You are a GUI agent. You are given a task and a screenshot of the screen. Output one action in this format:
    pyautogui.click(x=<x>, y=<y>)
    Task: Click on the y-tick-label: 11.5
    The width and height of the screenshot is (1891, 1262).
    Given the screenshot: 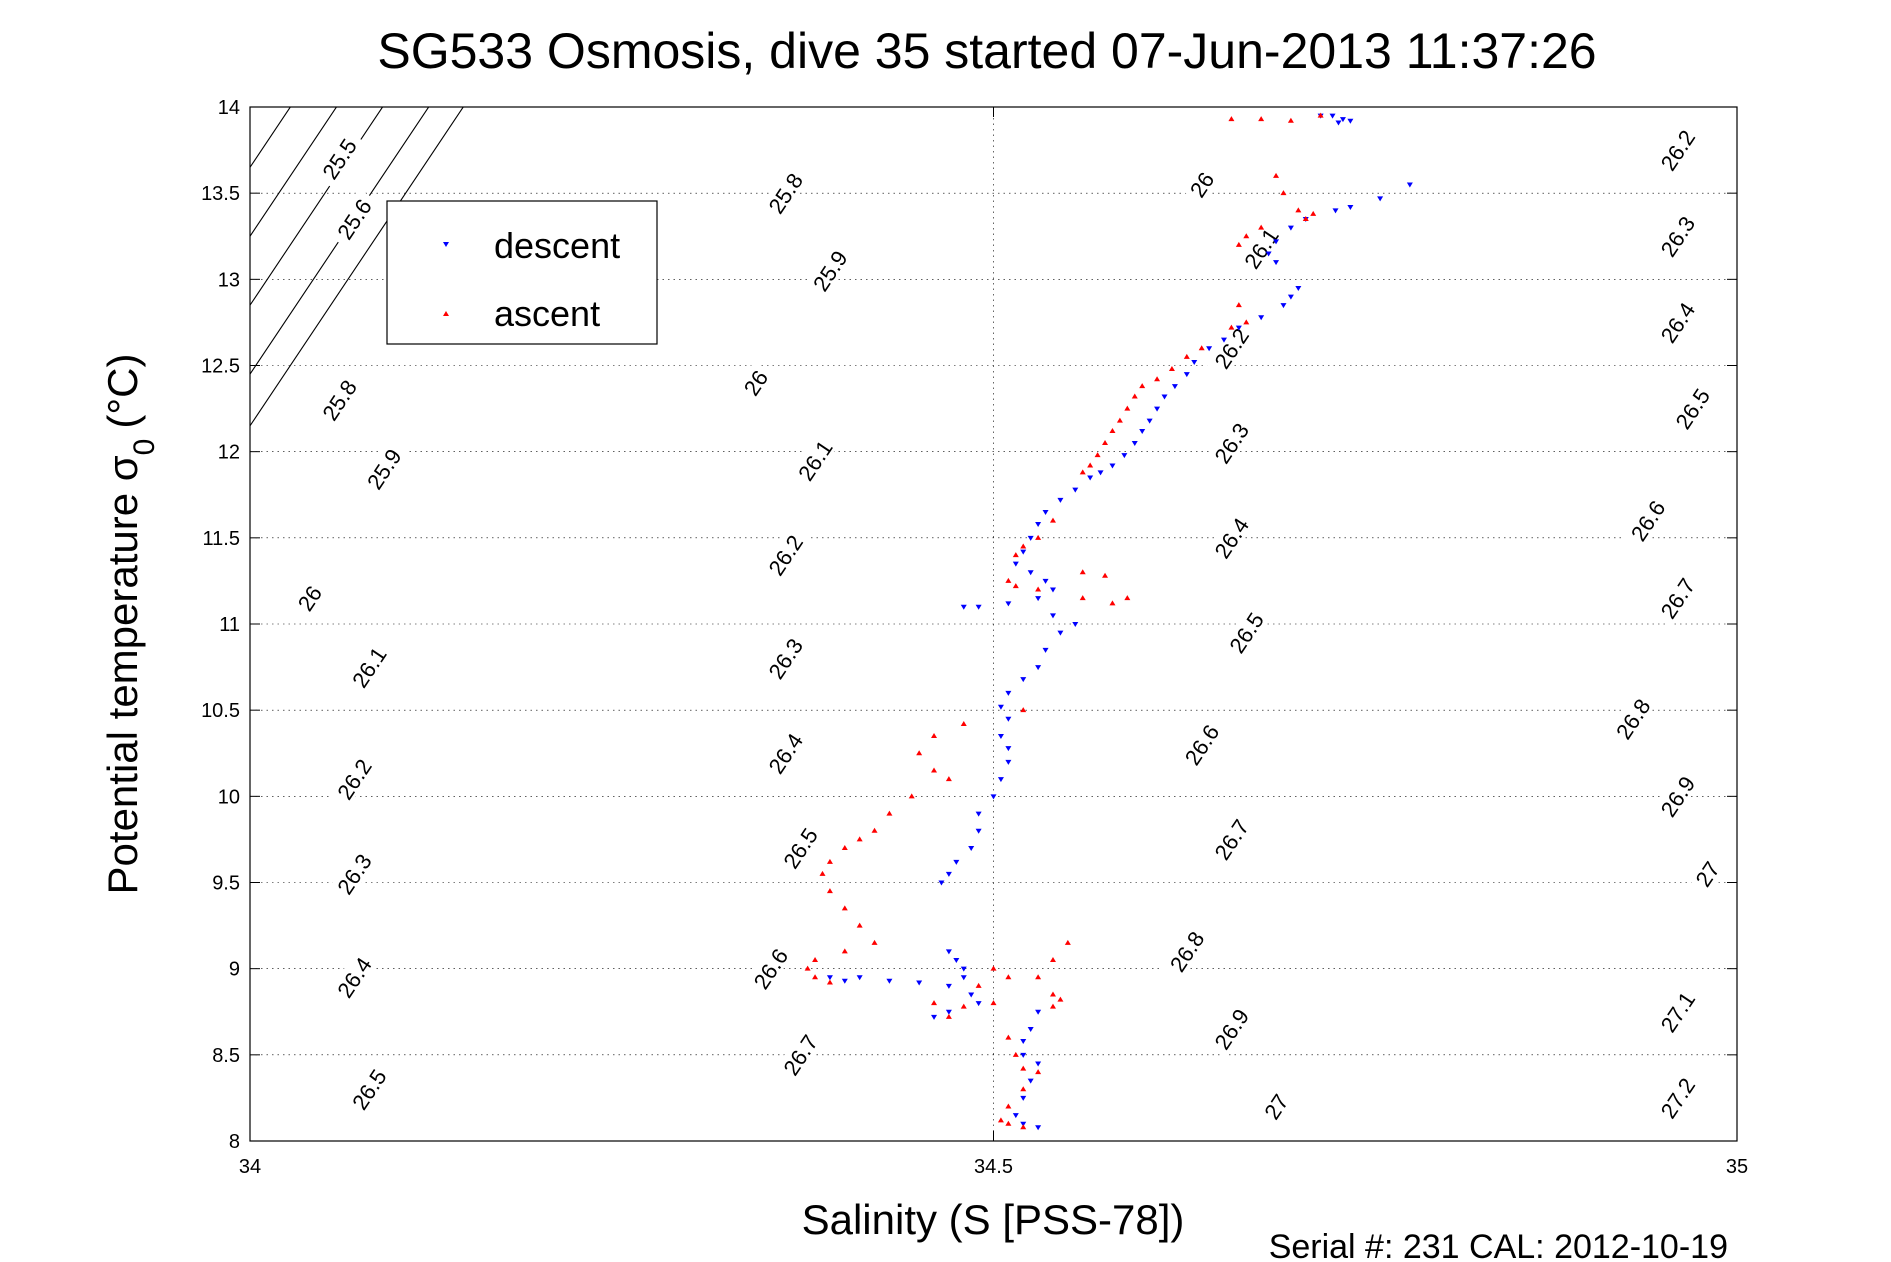 What is the action you would take?
    pyautogui.click(x=221, y=539)
    